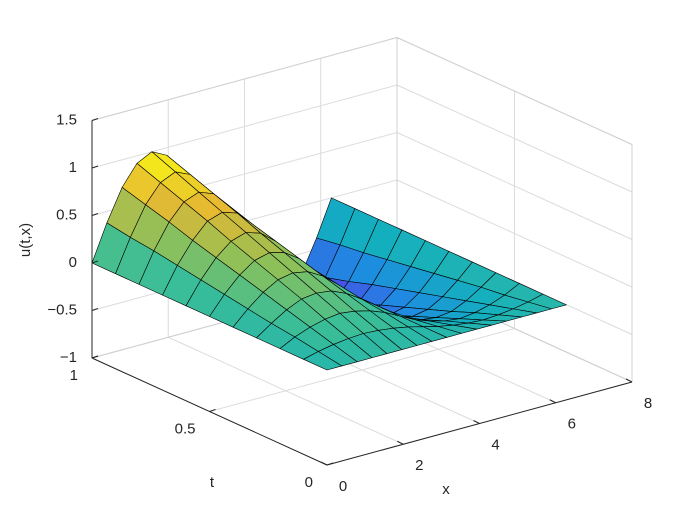  I want to click on y-tick-label: 0, so click(309, 482).